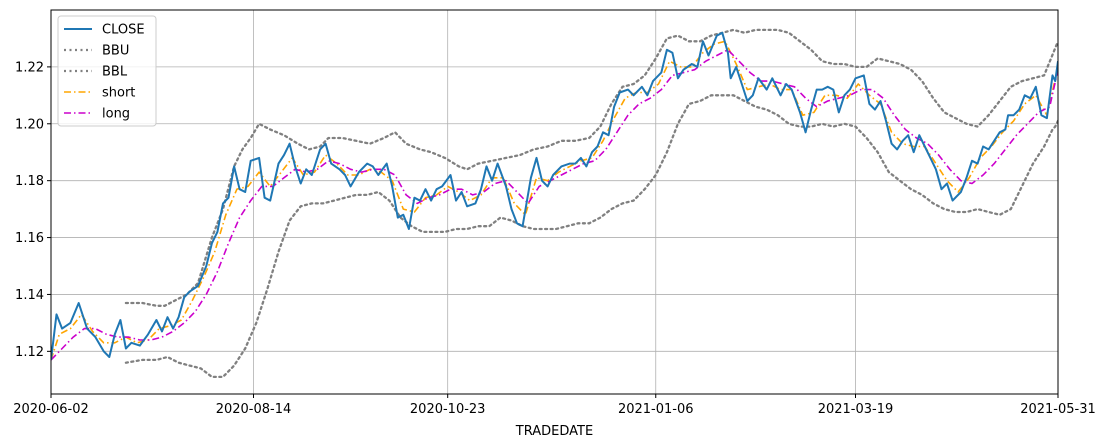  Describe the element at coordinates (856, 409) in the screenshot. I see `x-tick-label: 2021-03-19` at that location.